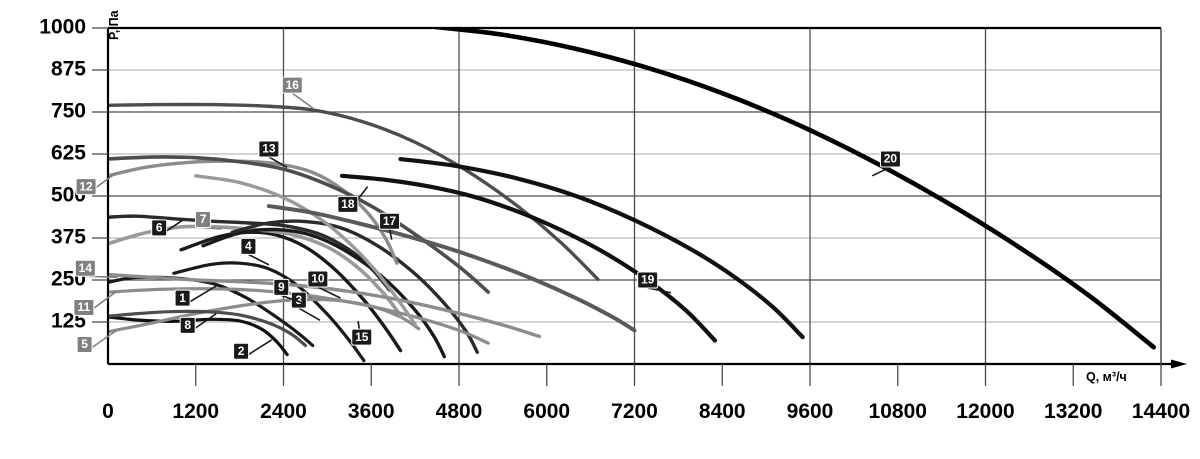 This screenshot has width=1200, height=459. I want to click on x-tick-label: 4800, so click(459, 411).